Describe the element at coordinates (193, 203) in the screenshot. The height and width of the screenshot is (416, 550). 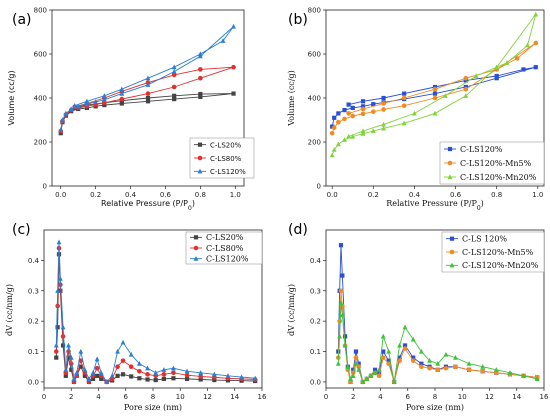
I see `x-axis-label-tail: )` at that location.